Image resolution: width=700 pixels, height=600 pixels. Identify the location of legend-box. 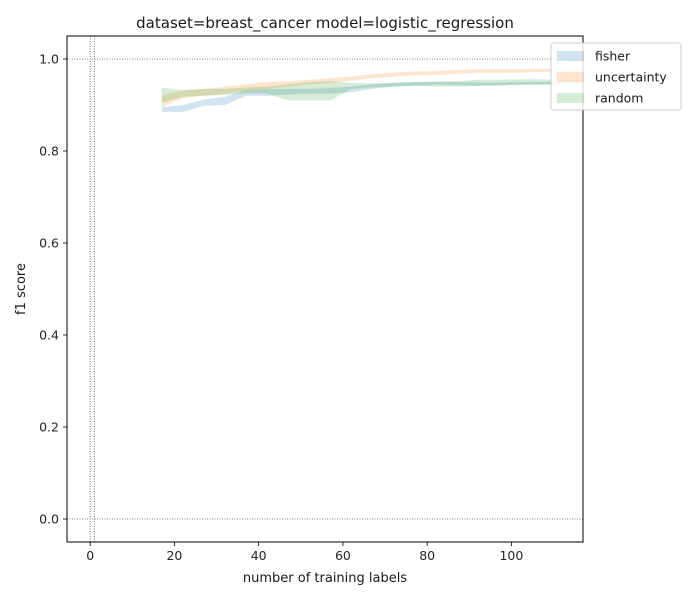
(616, 76).